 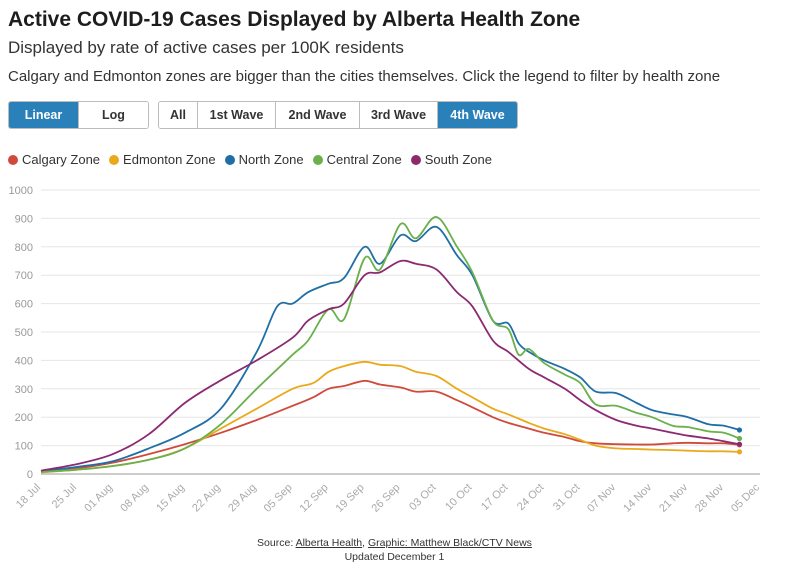 I want to click on x-tick-label: 31 Oct, so click(x=566, y=497).